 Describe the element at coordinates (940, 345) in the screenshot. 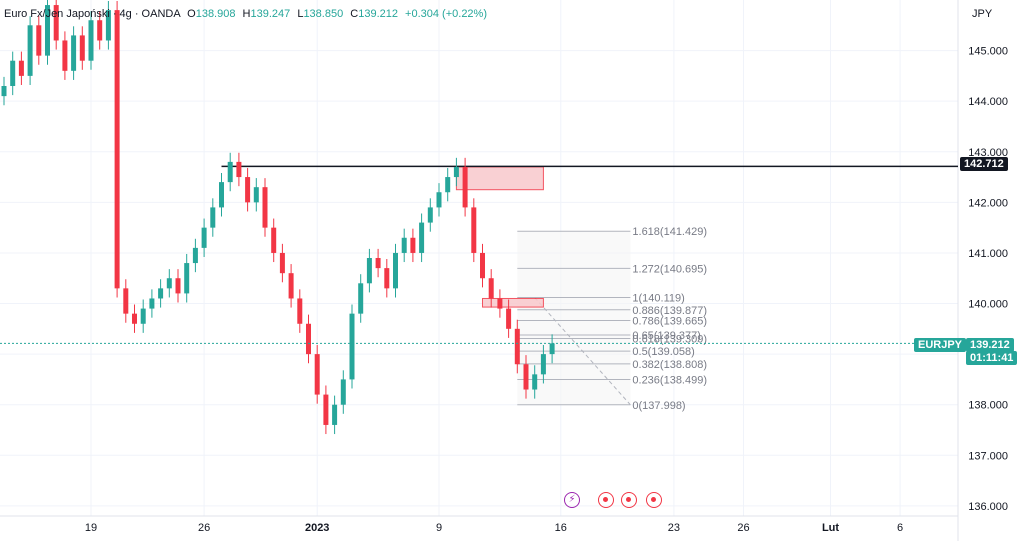

I see `symbol-tag: EURJPY` at that location.